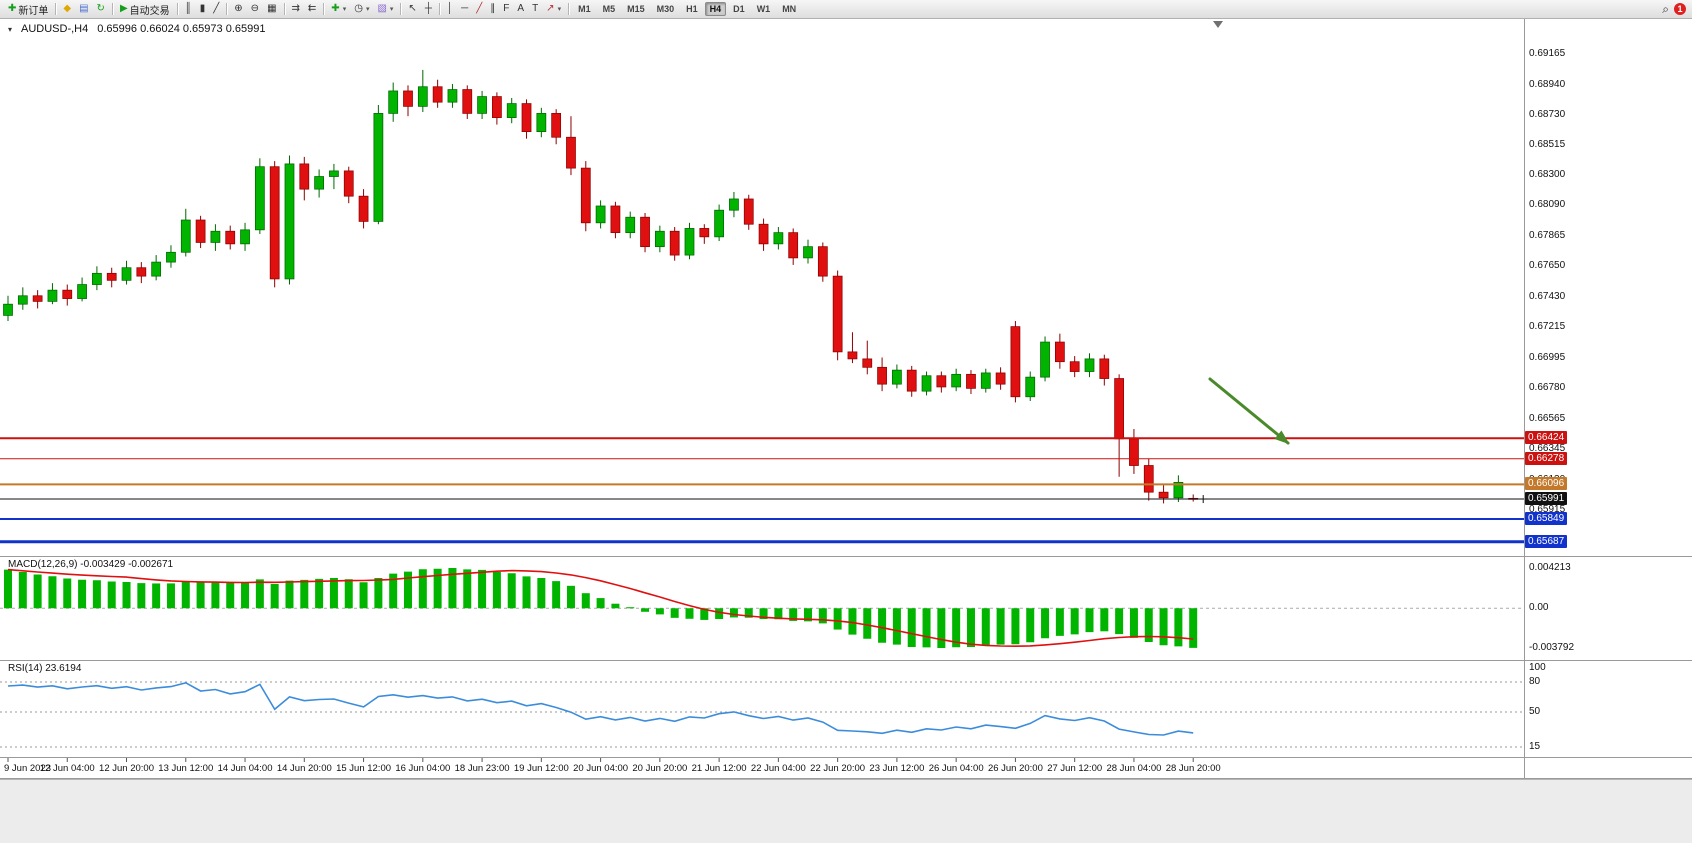  I want to click on autotrading-icon: ▶, so click(123, 8).